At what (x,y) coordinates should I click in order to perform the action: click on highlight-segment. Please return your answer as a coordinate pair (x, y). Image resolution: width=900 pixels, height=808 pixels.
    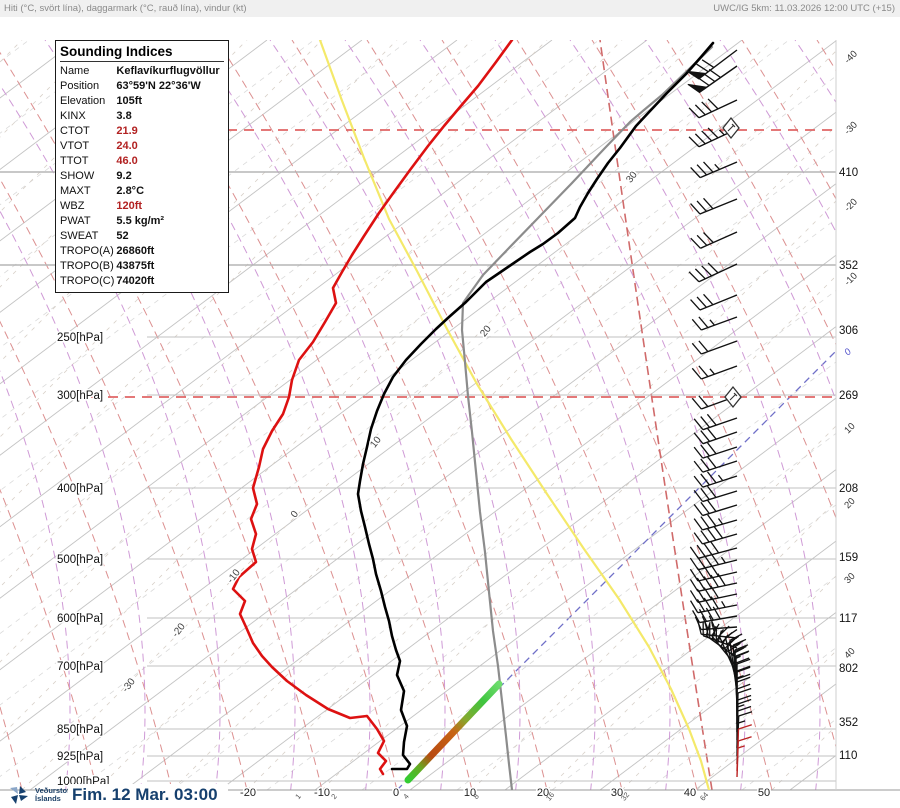
    Looking at the image, I should click on (453, 732).